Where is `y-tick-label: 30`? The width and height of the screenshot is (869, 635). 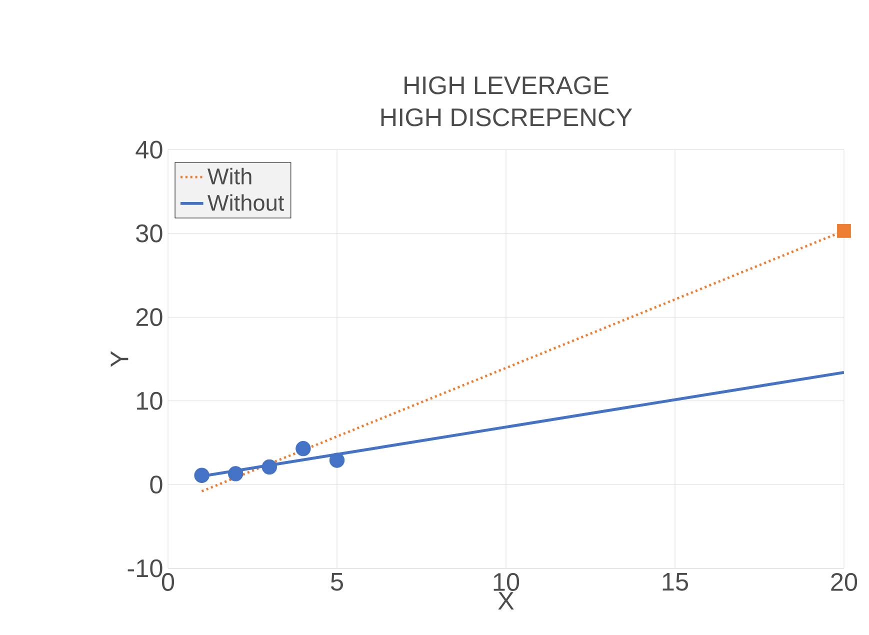
y-tick-label: 30 is located at coordinates (149, 233).